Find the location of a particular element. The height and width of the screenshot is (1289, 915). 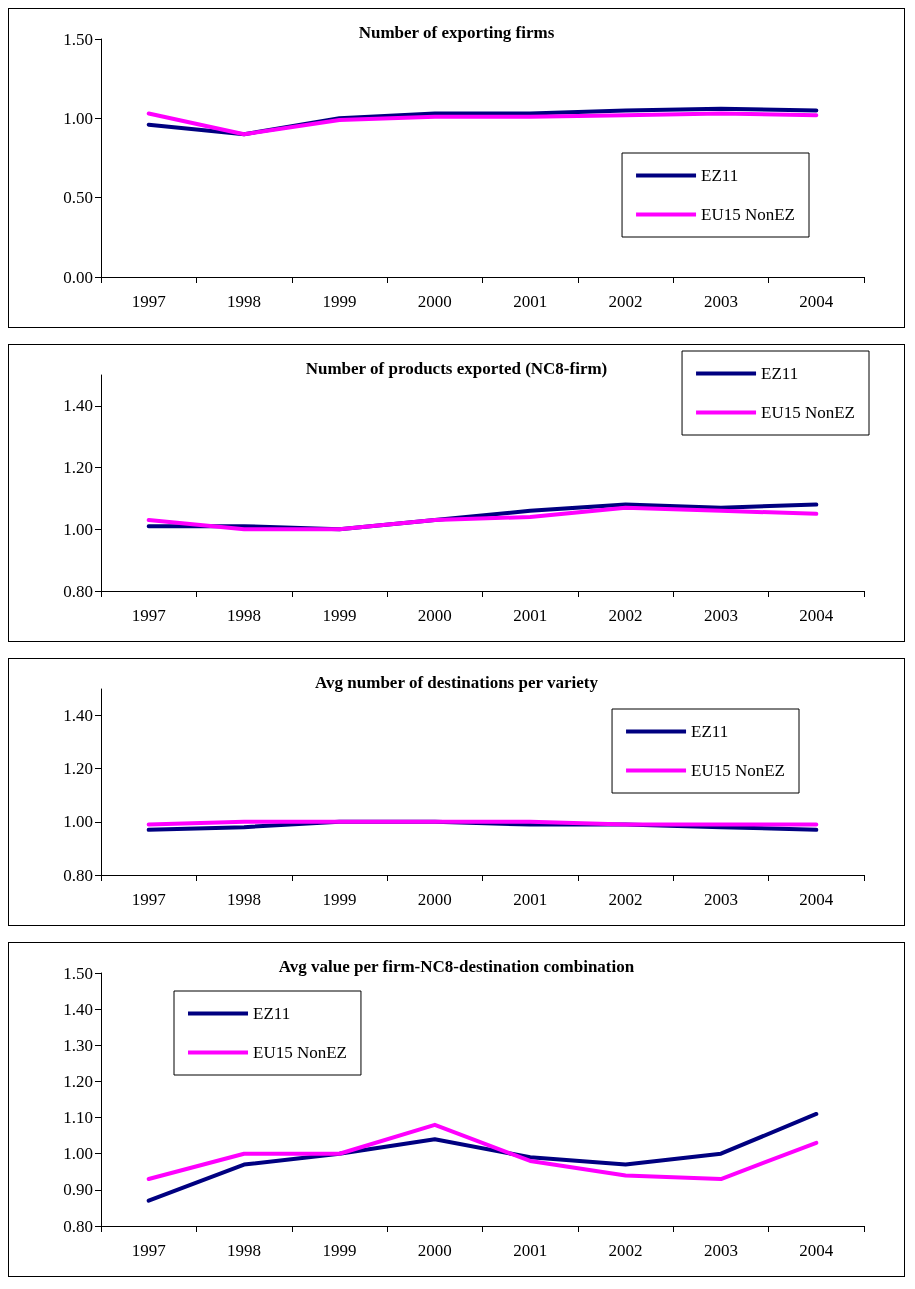

y-tick-label: 0.90 is located at coordinates (78, 1190).